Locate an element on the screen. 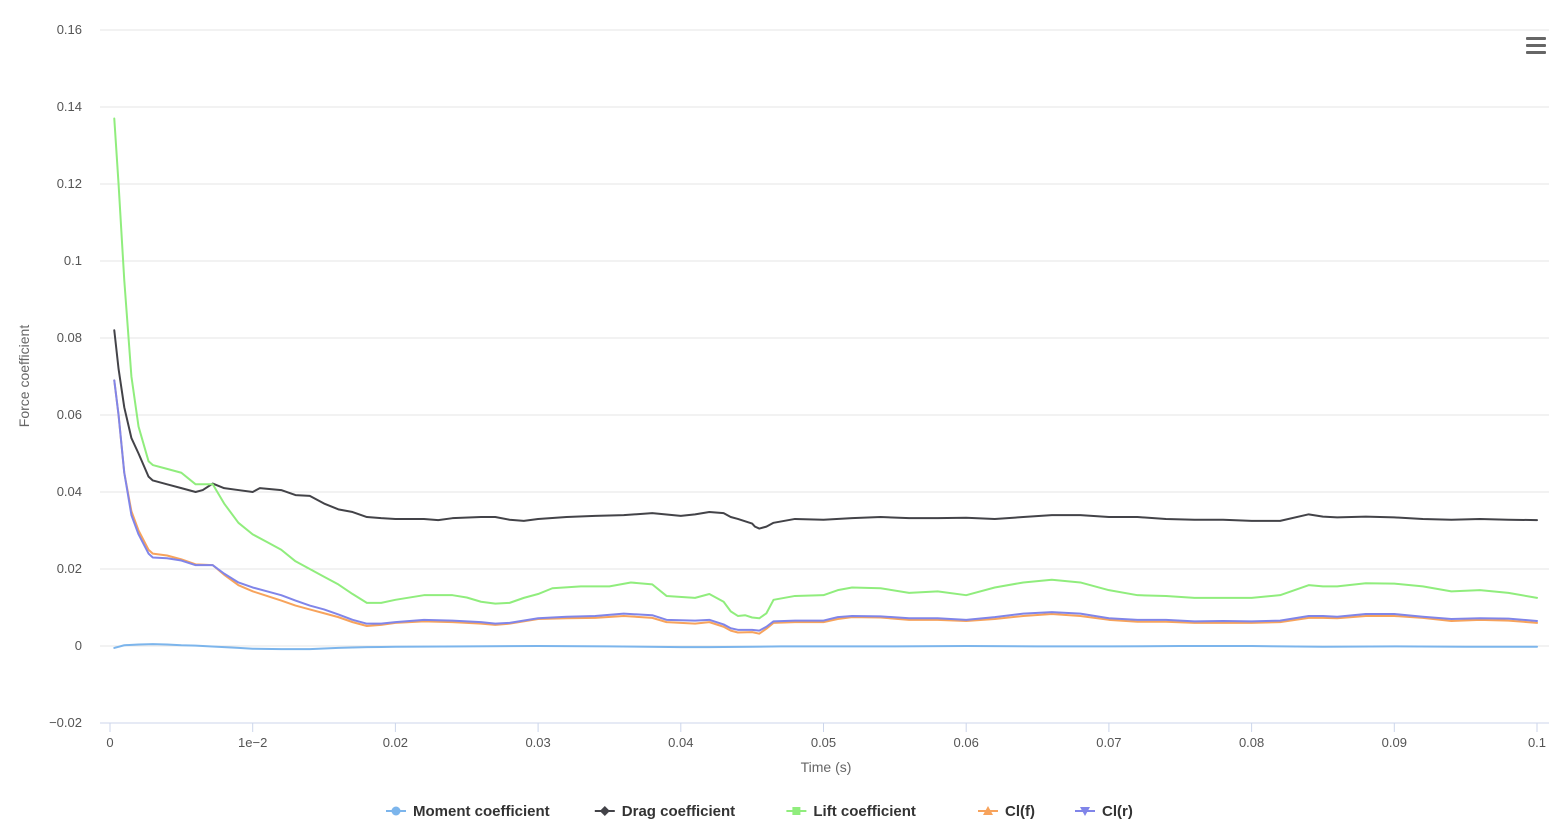 This screenshot has height=833, width=1558. y-tick-label: 0.12 is located at coordinates (69, 183).